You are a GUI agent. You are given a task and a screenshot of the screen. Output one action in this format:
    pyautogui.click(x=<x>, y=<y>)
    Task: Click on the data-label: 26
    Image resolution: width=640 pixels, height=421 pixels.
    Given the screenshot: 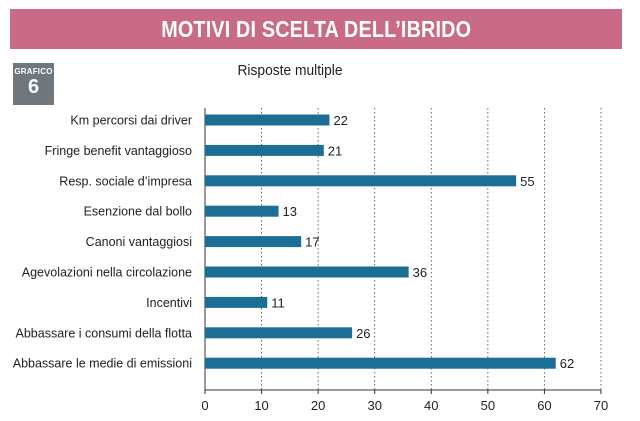 What is the action you would take?
    pyautogui.click(x=363, y=333)
    